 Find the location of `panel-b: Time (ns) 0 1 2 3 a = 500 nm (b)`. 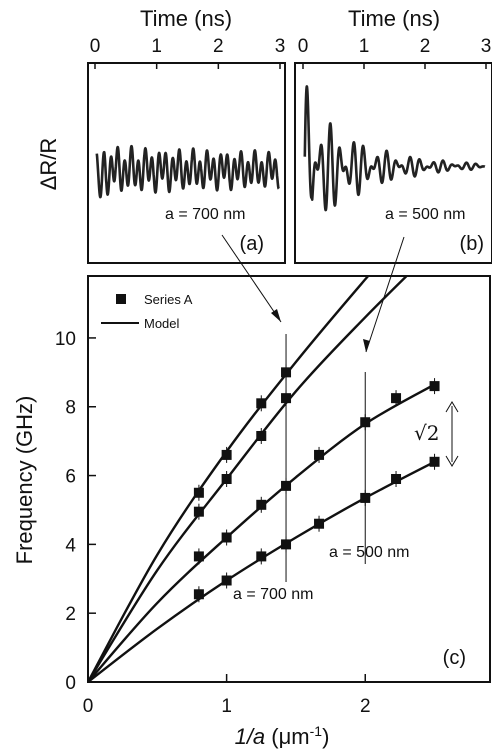

panel-b: Time (ns) 0 1 2 3 a = 500 nm (b) is located at coordinates (393, 135).